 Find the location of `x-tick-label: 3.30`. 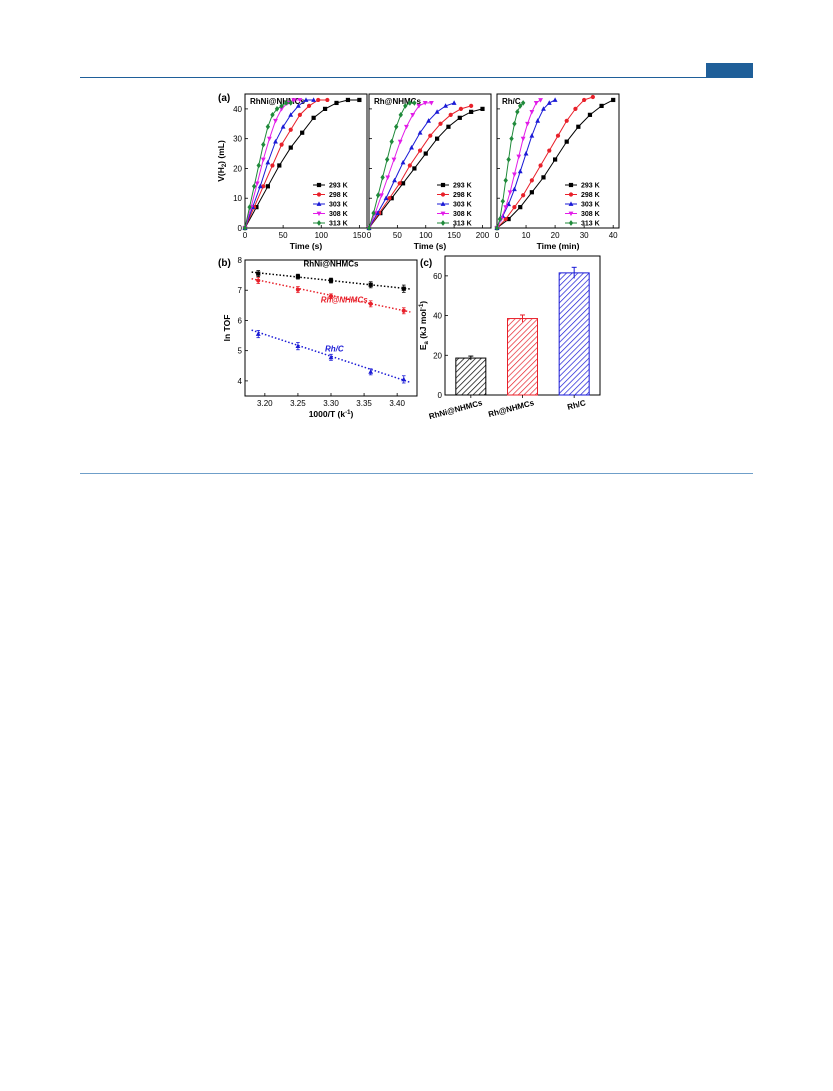

x-tick-label: 3.30 is located at coordinates (331, 403).